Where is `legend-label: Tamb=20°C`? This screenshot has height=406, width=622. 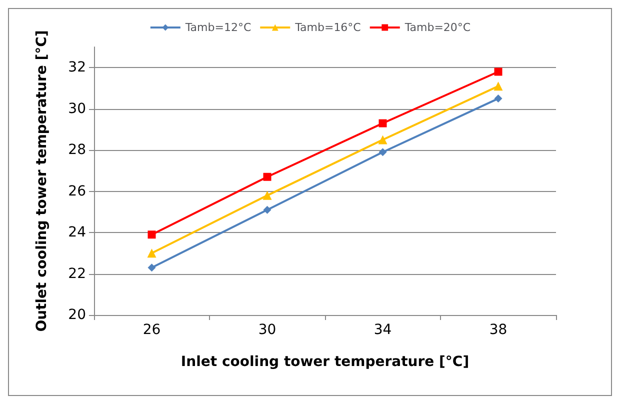 legend-label: Tamb=20°C is located at coordinates (437, 27).